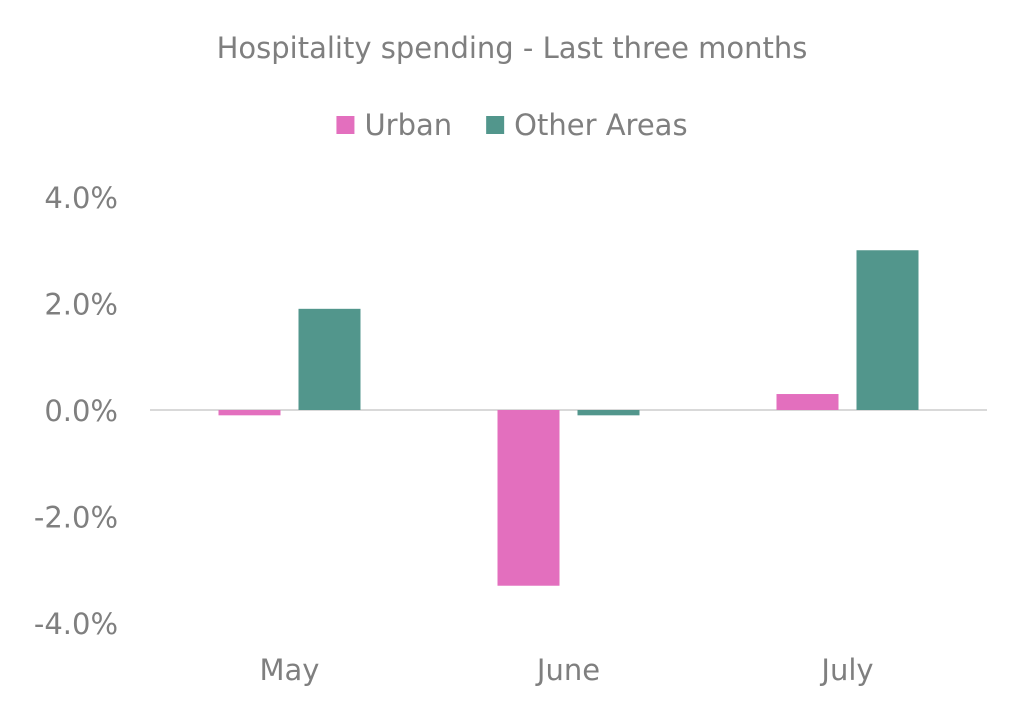 The height and width of the screenshot is (717, 1024). Describe the element at coordinates (329, 359) in the screenshot. I see `bar-other-areas-may` at that location.